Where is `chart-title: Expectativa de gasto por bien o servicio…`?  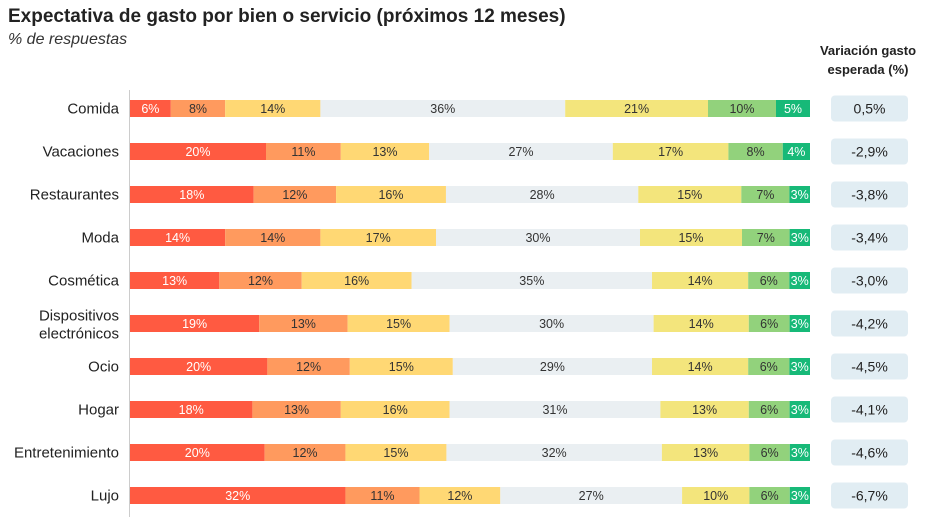 chart-title: Expectativa de gasto por bien o servicio… is located at coordinates (287, 16).